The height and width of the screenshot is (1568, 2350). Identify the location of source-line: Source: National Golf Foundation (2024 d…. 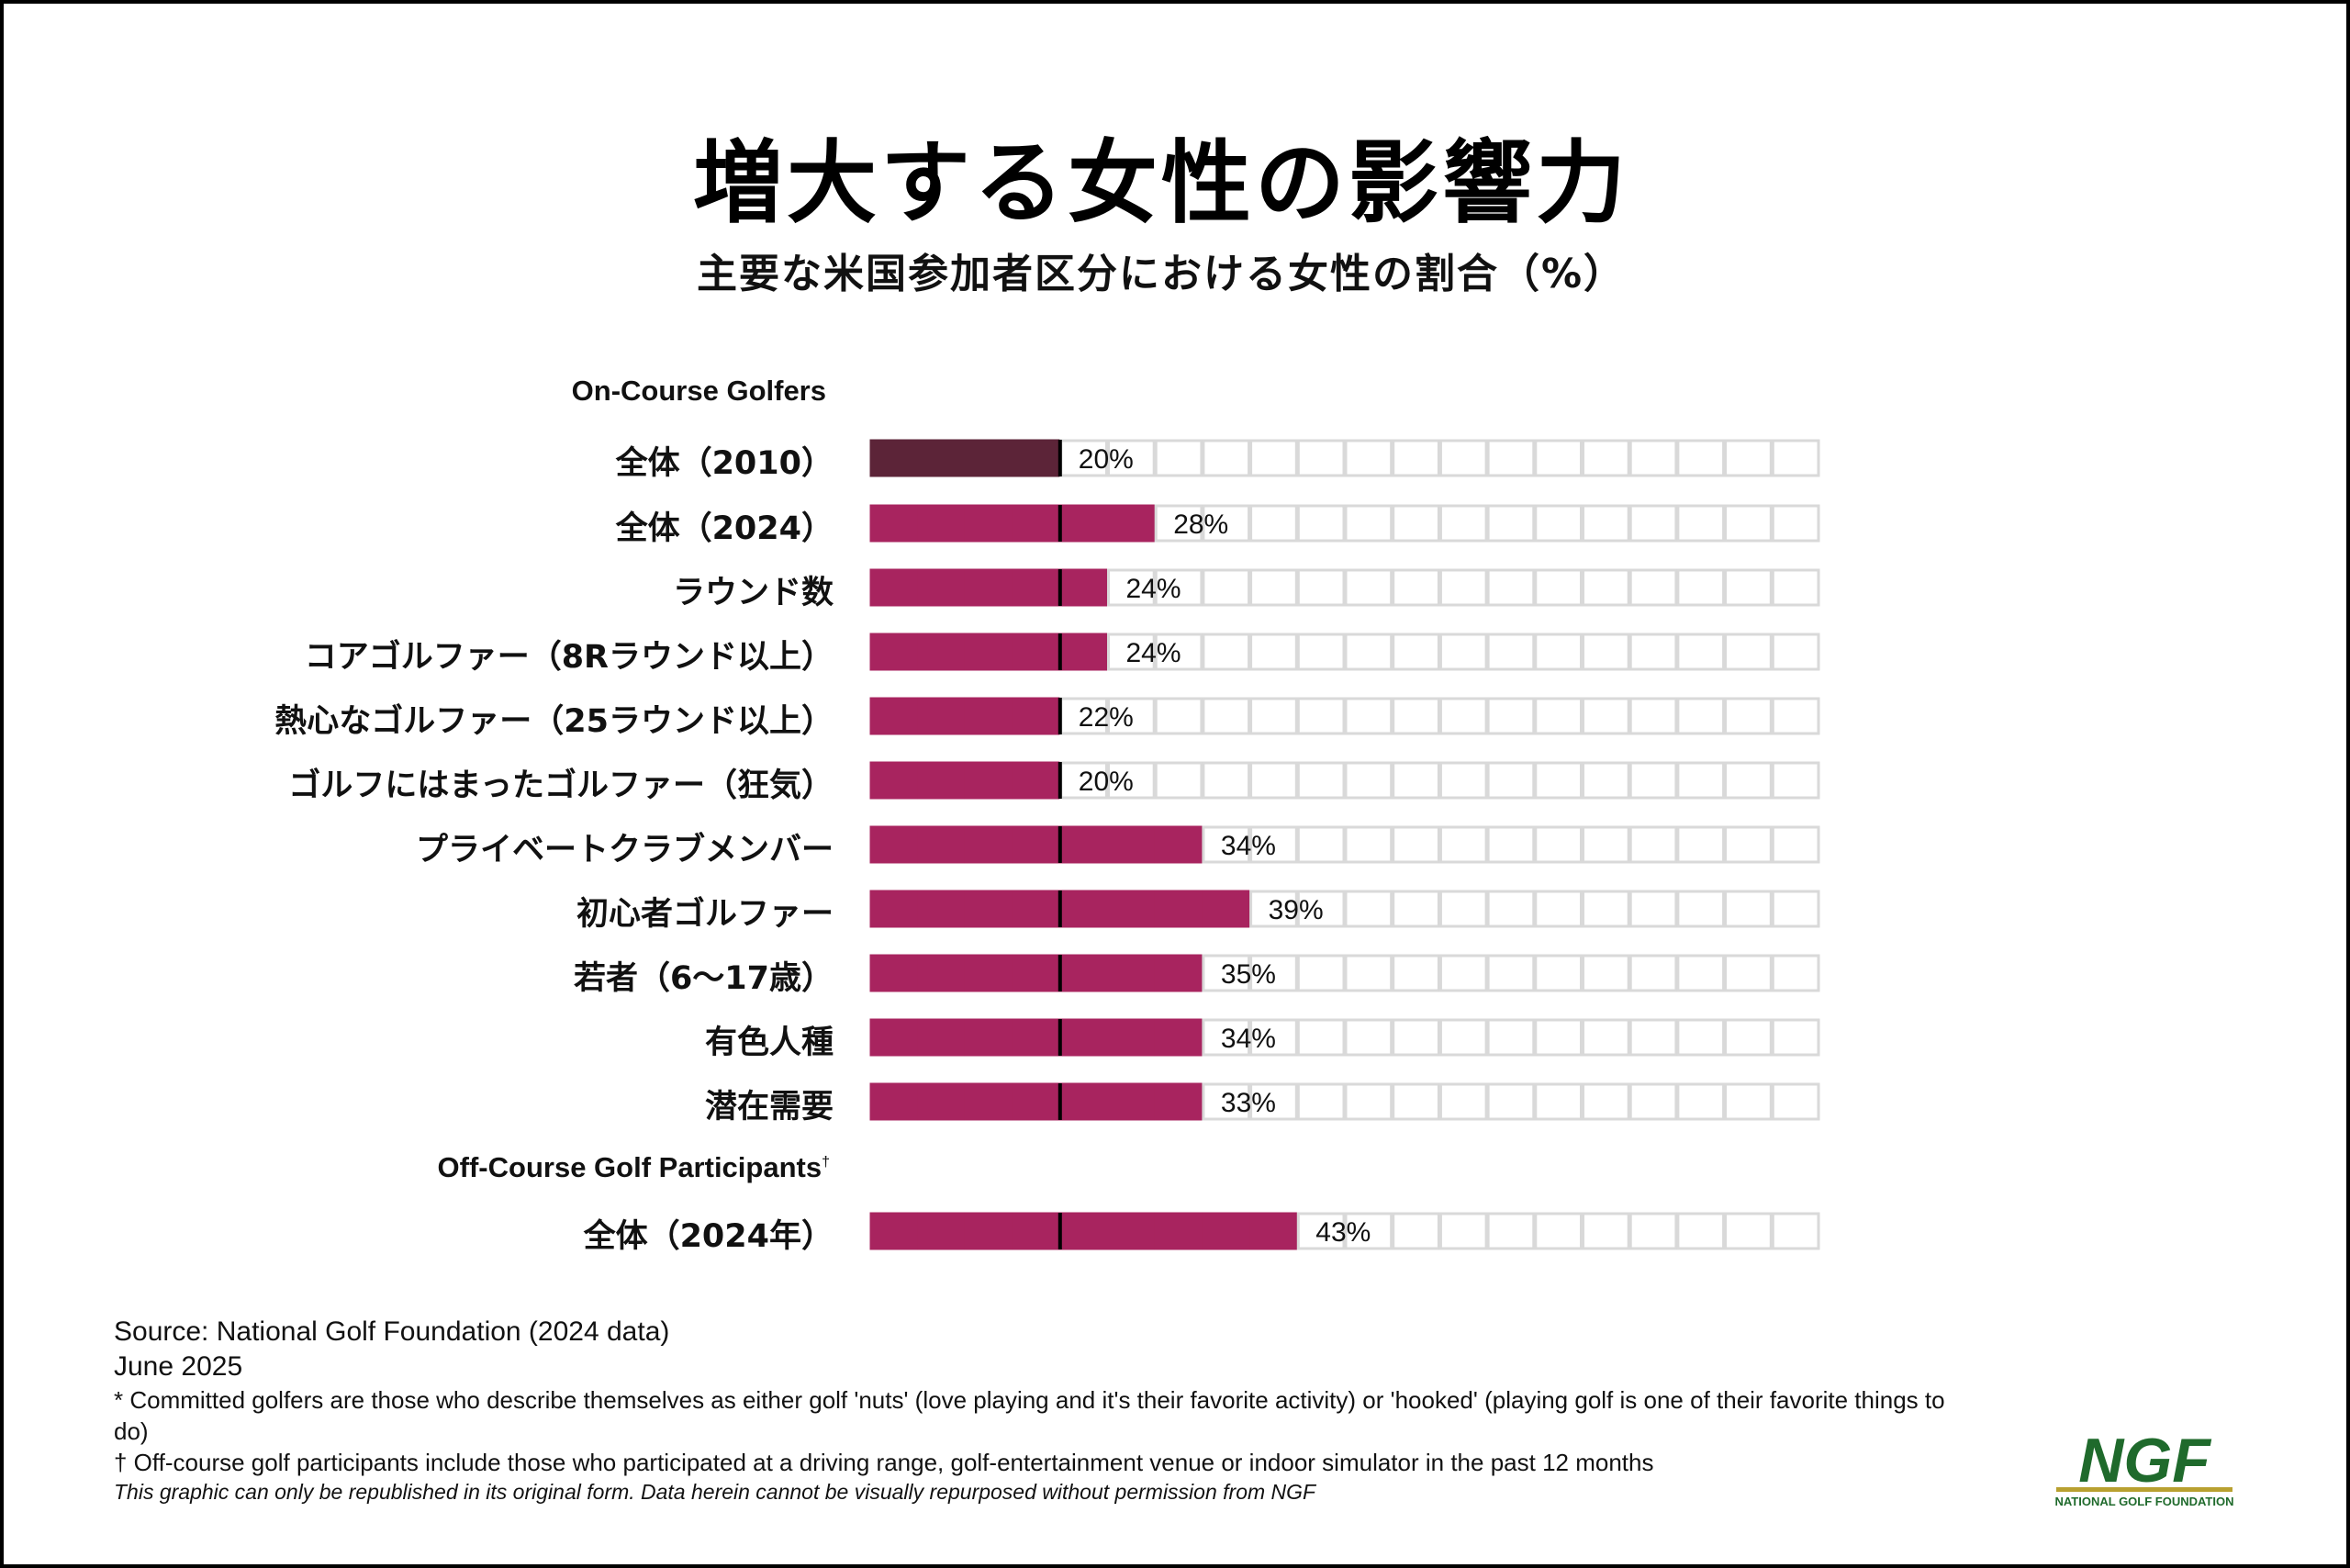
(392, 1331).